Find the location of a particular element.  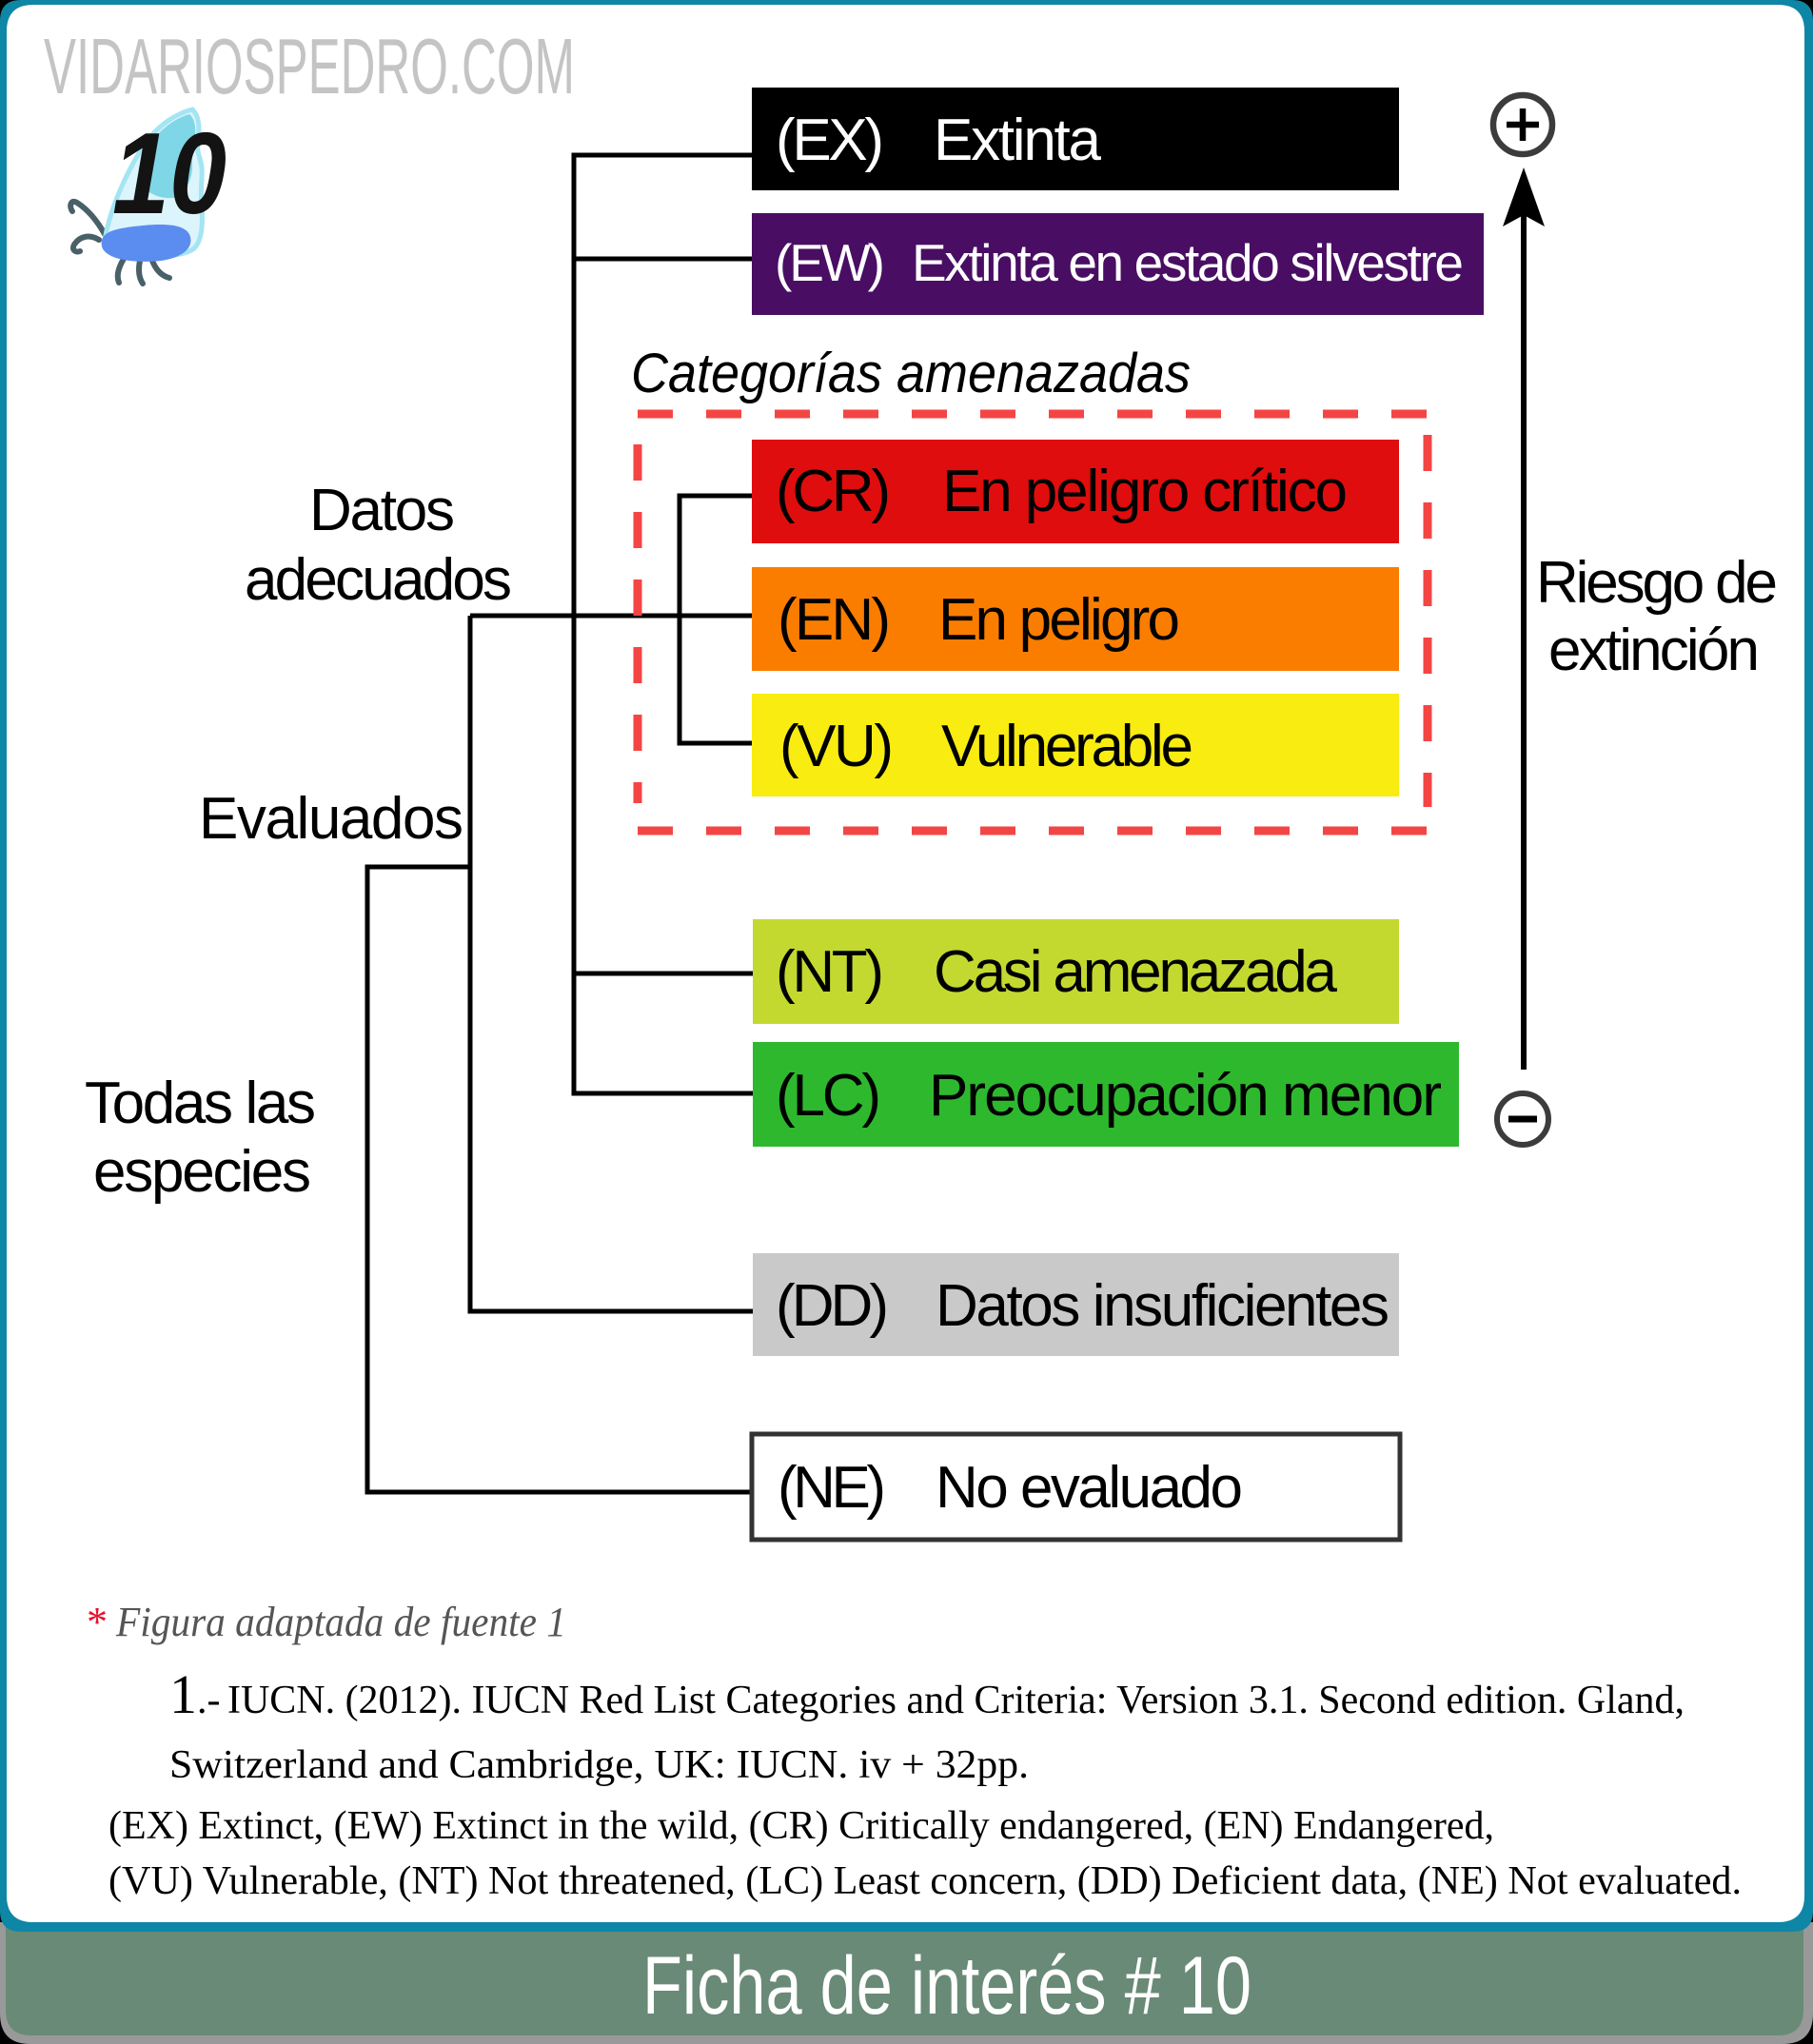

svg-text: adecuados is located at coordinates (378, 580).